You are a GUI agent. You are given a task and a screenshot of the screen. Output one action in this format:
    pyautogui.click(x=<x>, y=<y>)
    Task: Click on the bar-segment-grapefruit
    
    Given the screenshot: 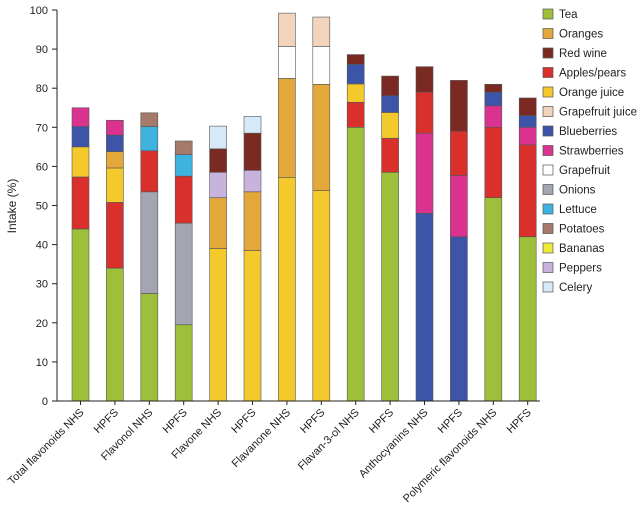 What is the action you would take?
    pyautogui.click(x=287, y=62)
    